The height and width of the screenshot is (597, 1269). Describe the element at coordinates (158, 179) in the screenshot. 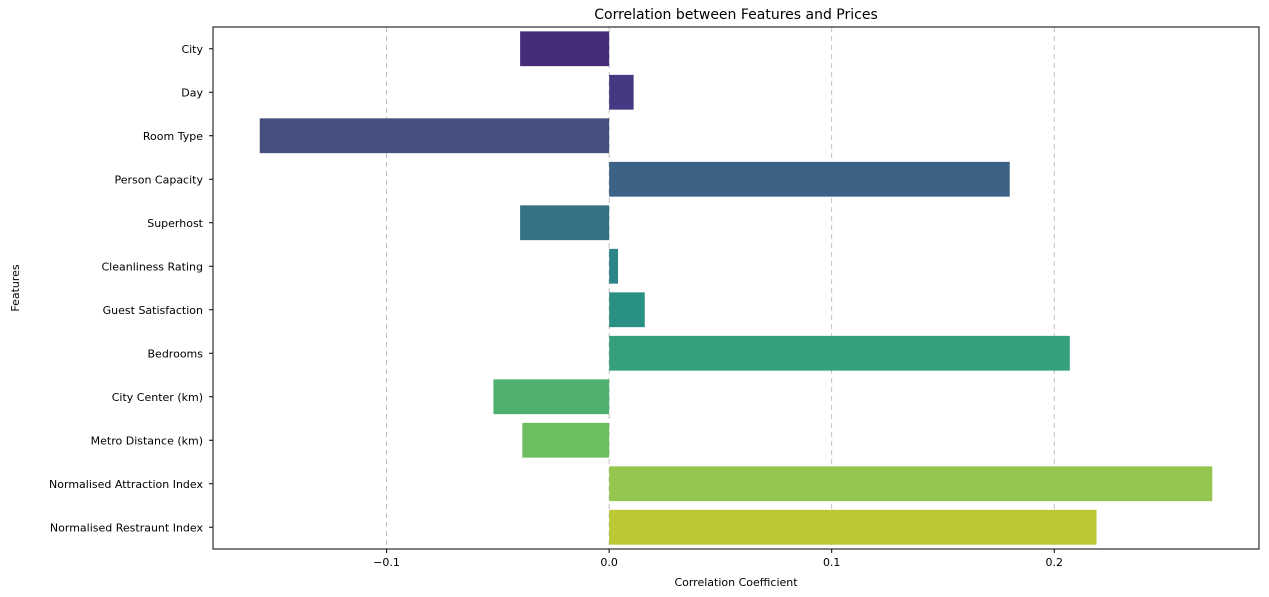

I see `y-tick-label: Person Capacity` at that location.